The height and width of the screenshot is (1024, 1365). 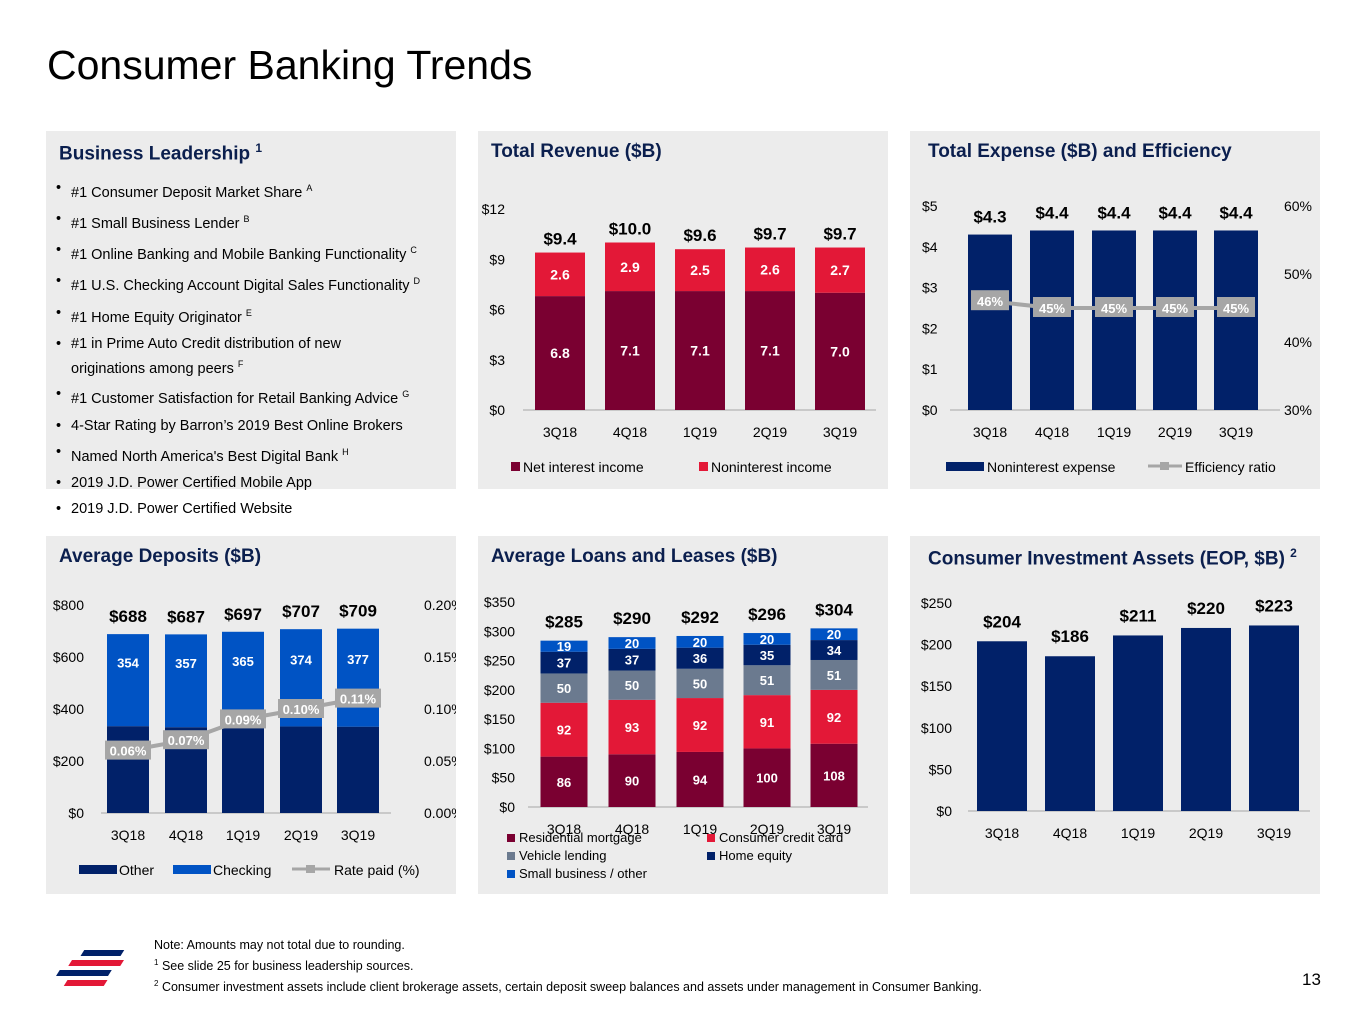 What do you see at coordinates (630, 267) in the screenshot?
I see `bar-value-label: 2.9` at bounding box center [630, 267].